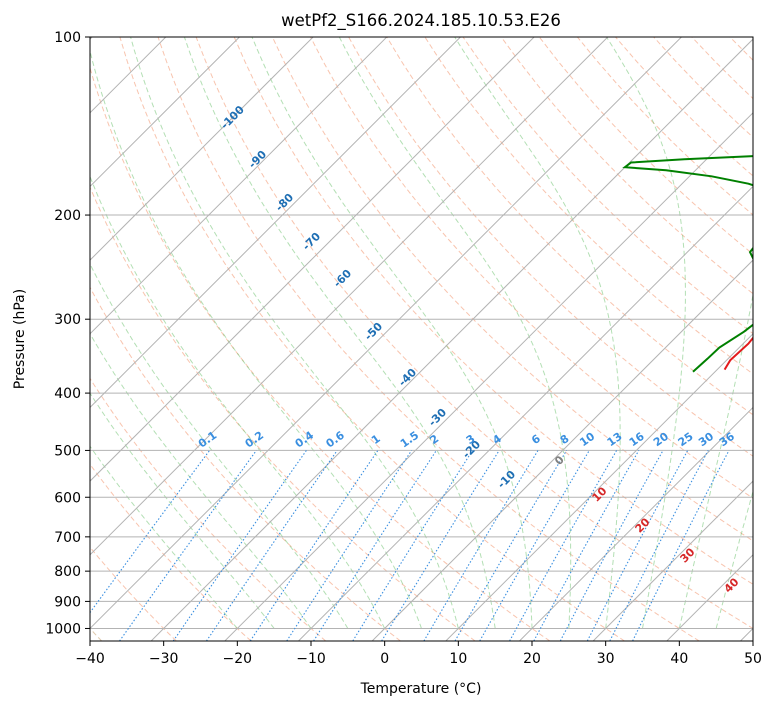 This screenshot has width=775, height=708. I want to click on temperature-profile, so click(738, 353).